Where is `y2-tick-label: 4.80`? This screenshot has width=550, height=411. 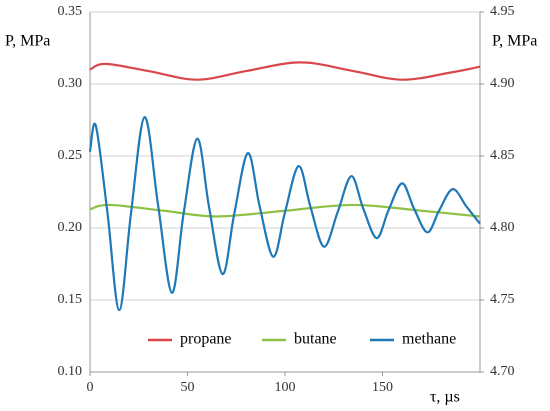
y2-tick-label: 4.80 is located at coordinates (502, 227).